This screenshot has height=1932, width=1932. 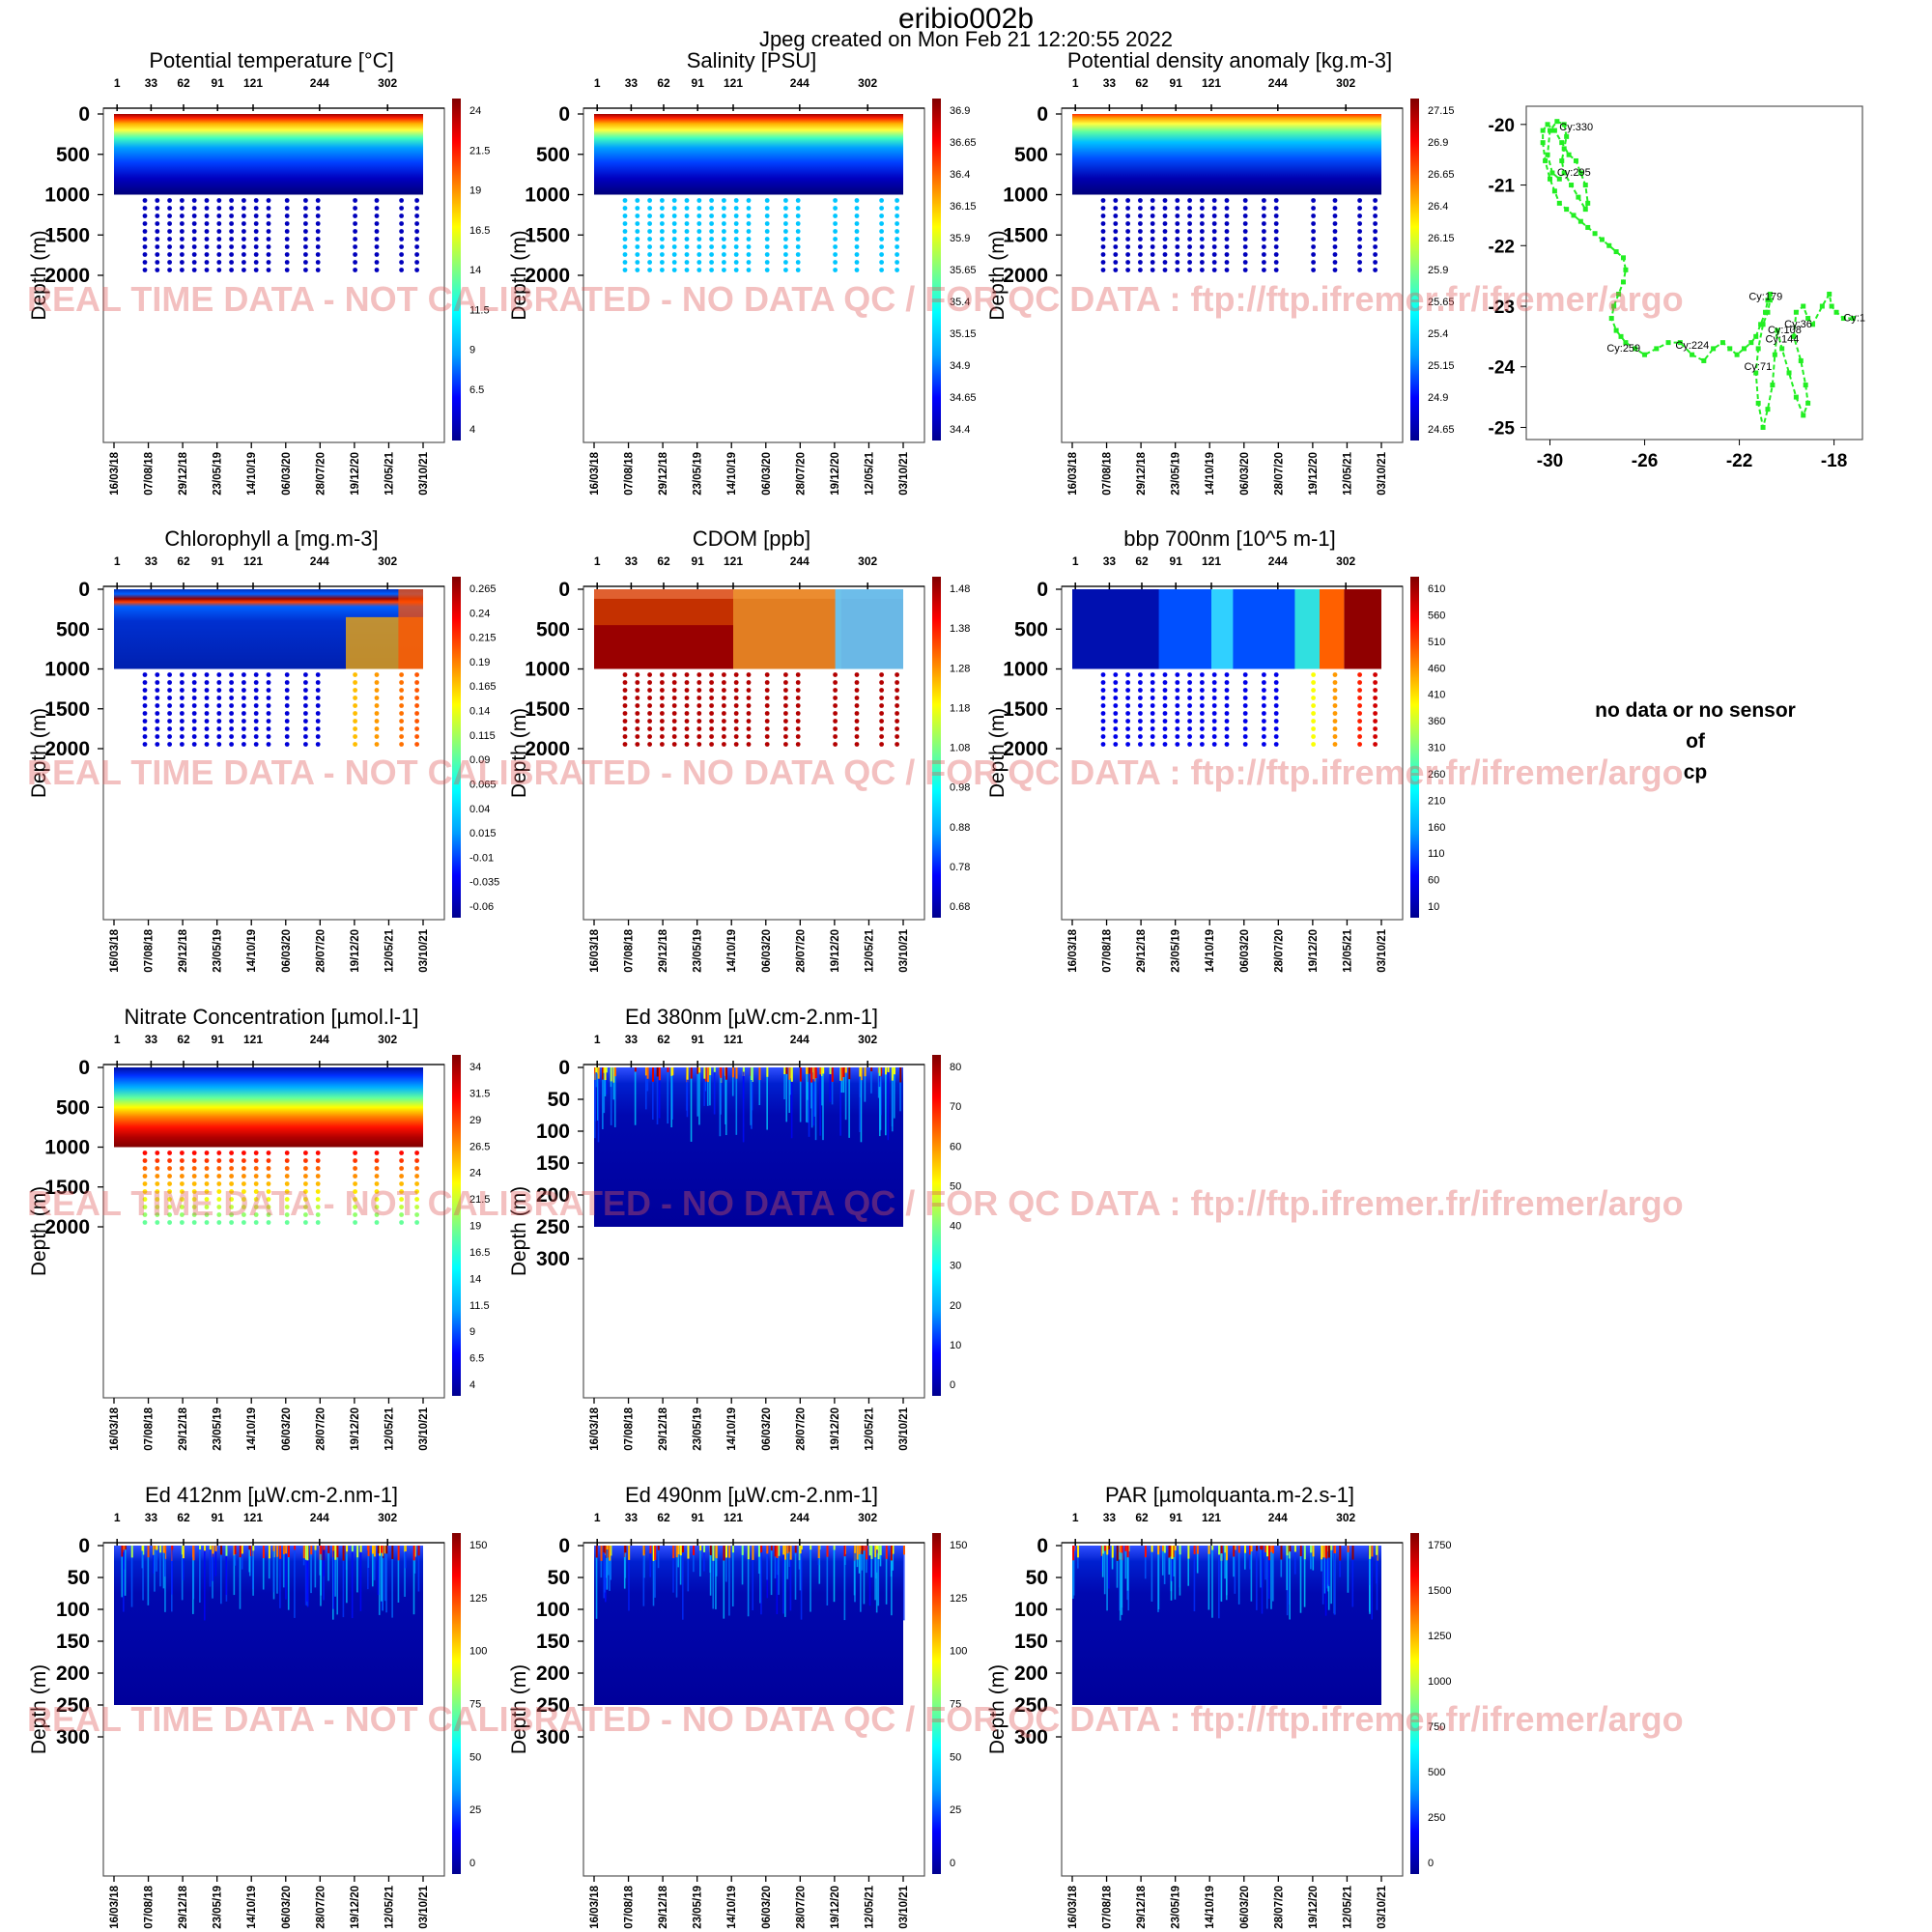 What do you see at coordinates (955, 1306) in the screenshot?
I see `colorbar-tick-label: 20` at bounding box center [955, 1306].